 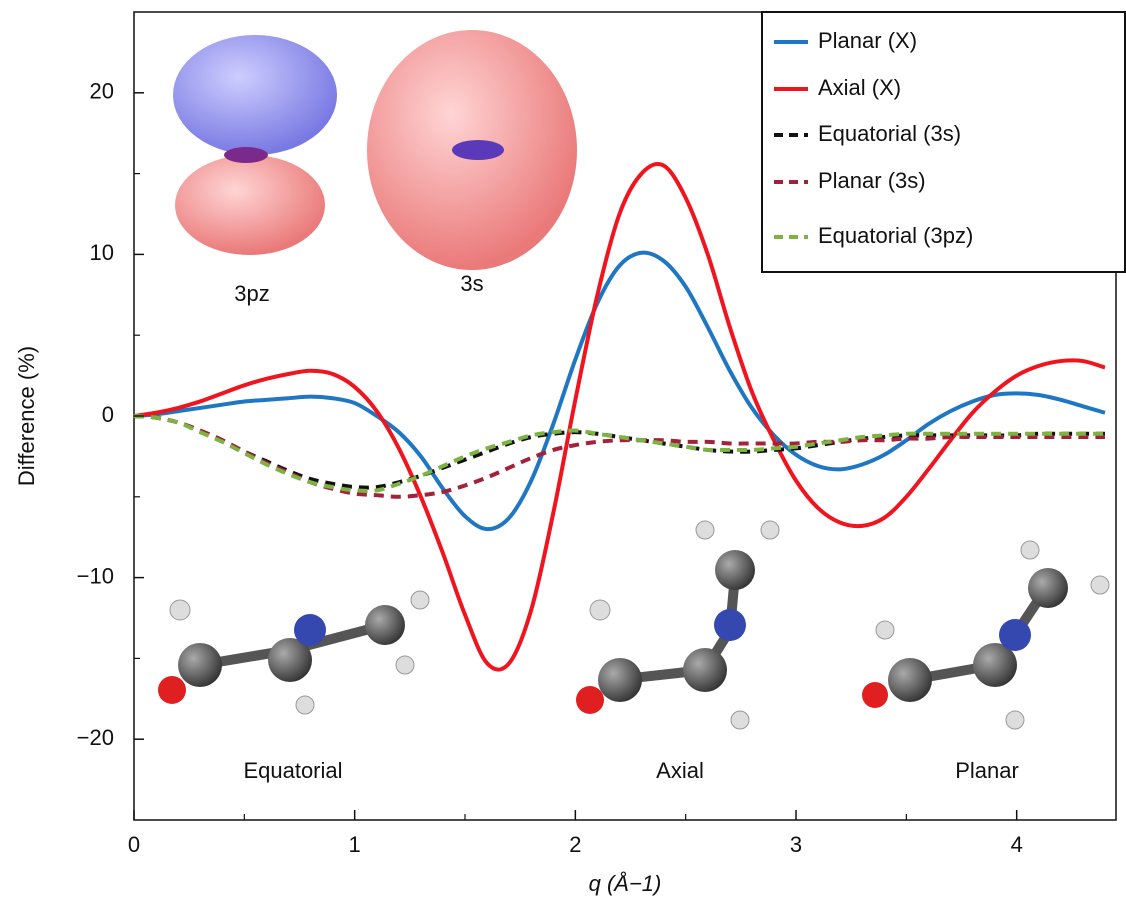 I want to click on orbital-images, so click(x=375, y=150).